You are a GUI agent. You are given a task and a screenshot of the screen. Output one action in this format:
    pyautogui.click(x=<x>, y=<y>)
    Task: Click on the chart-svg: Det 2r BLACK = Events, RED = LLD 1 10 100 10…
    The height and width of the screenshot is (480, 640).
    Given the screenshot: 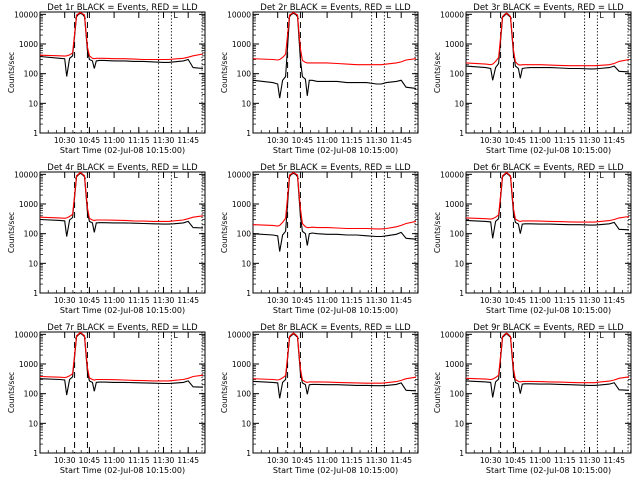 What is the action you would take?
    pyautogui.click(x=319, y=79)
    